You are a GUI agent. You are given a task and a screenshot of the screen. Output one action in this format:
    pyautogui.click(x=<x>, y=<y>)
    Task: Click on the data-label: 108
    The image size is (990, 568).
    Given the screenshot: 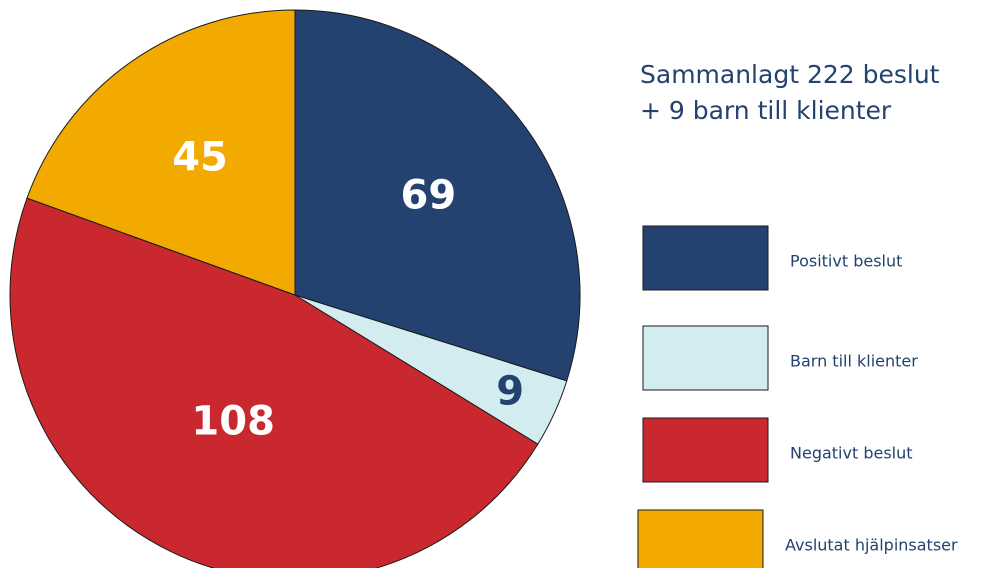 What is the action you would take?
    pyautogui.click(x=233, y=421)
    